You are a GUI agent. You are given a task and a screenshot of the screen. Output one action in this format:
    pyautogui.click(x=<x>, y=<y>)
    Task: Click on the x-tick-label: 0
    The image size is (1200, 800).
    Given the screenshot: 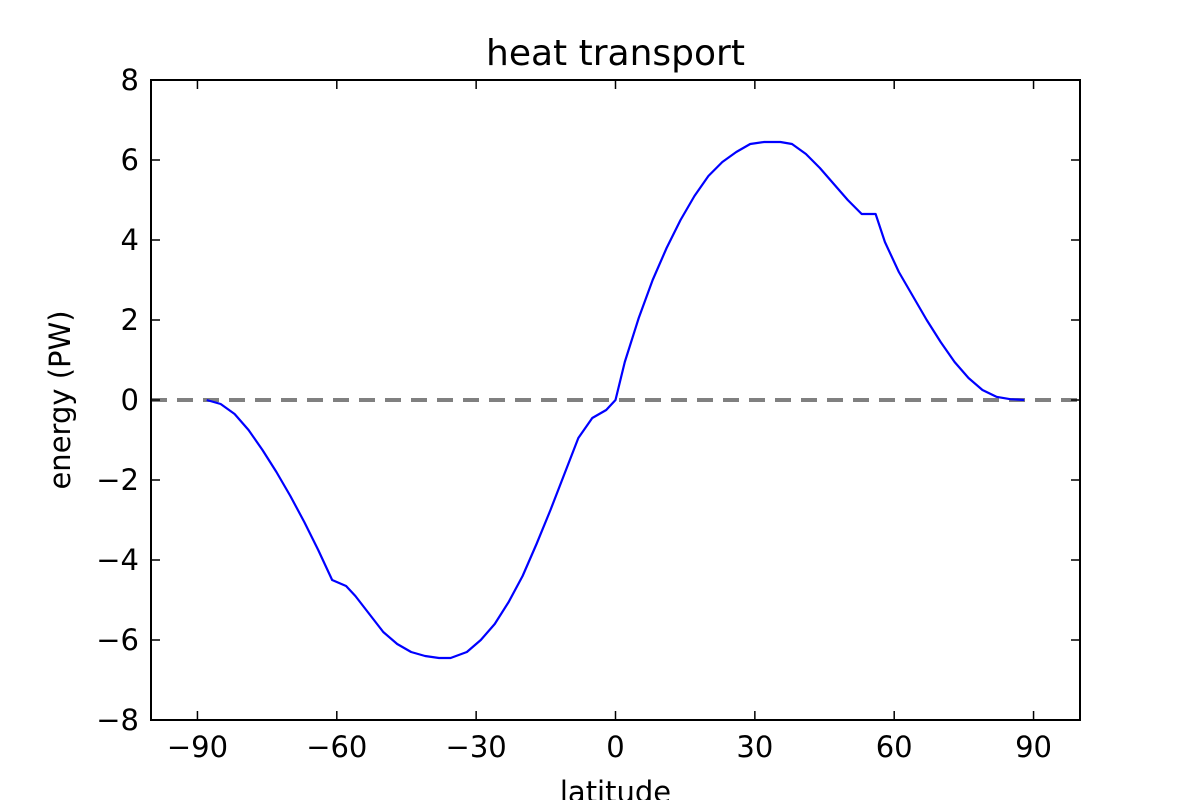 What is the action you would take?
    pyautogui.click(x=615, y=747)
    